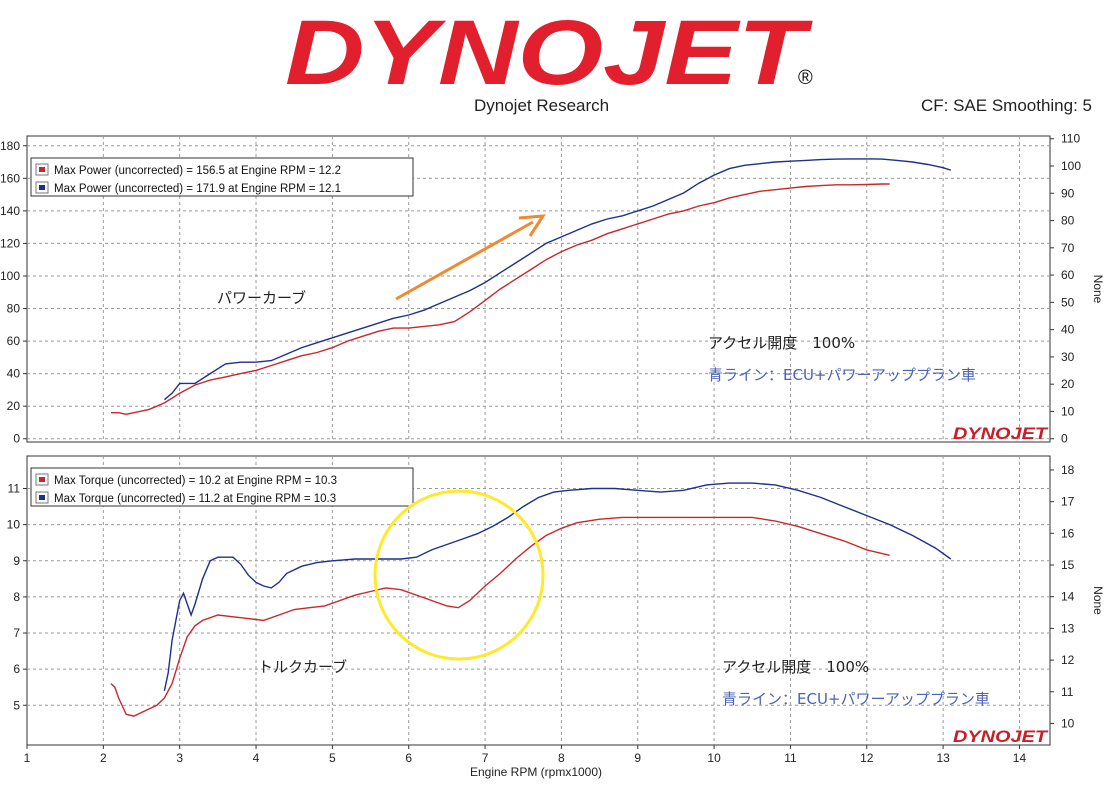  I want to click on y-tick-label: 0, so click(16, 439).